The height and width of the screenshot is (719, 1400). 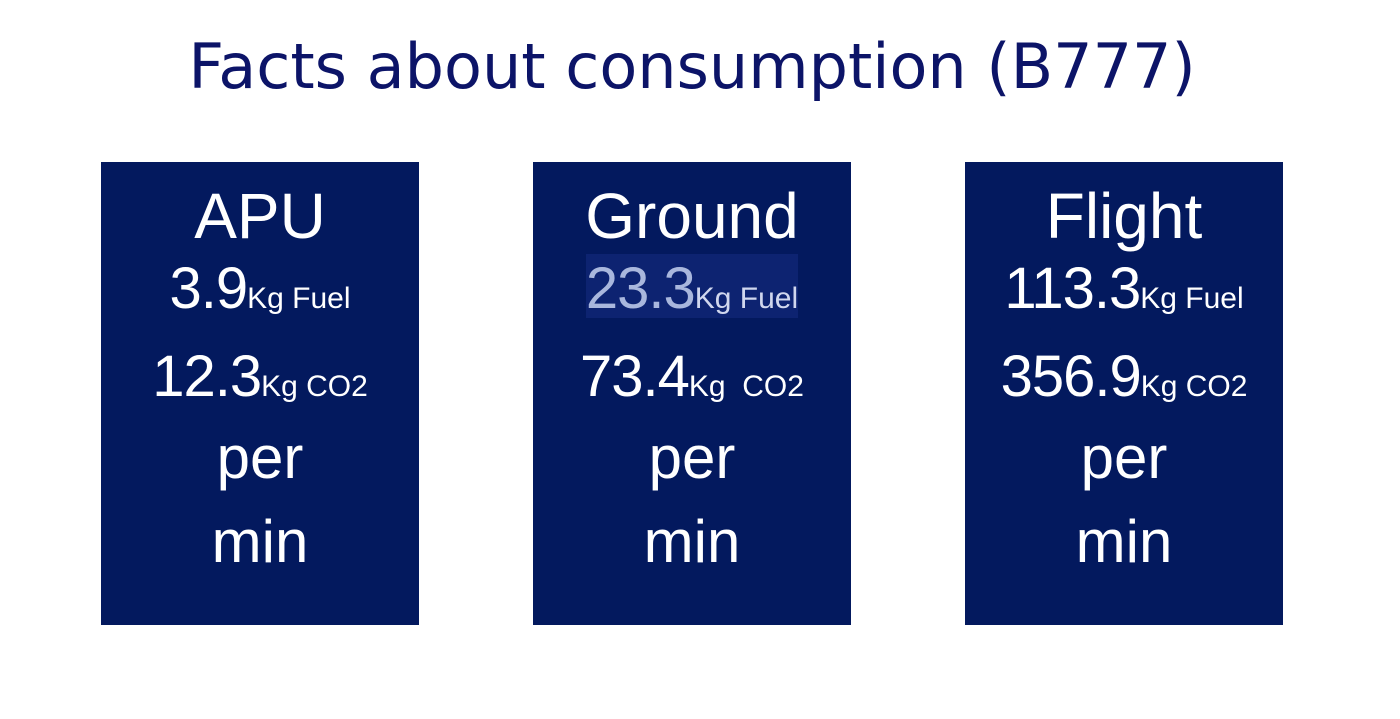 I want to click on card-apu: APU 3.9 Kg Fuel 12.3 Kg CO2 per min, so click(x=260, y=393).